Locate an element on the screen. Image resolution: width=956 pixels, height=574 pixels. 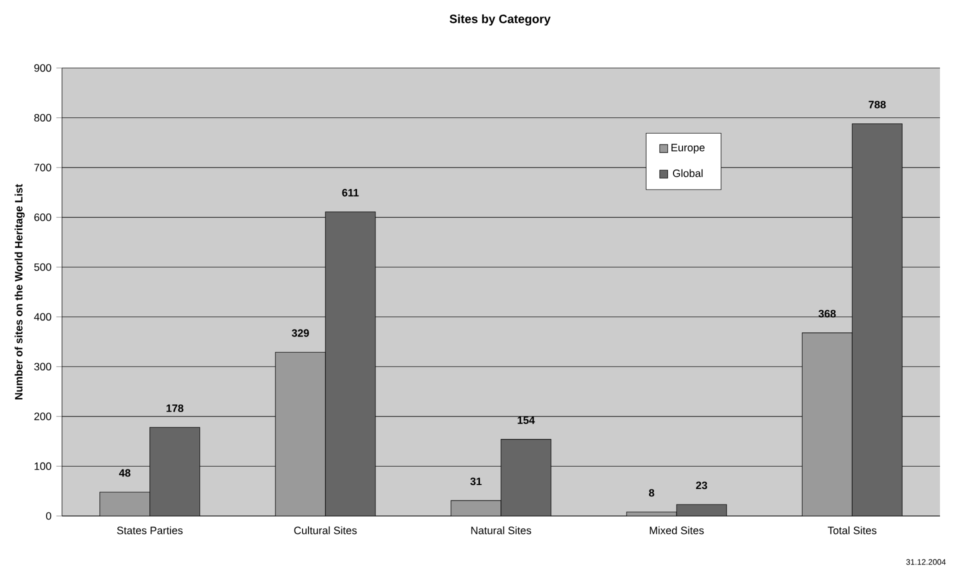
data-label: 154 is located at coordinates (526, 420).